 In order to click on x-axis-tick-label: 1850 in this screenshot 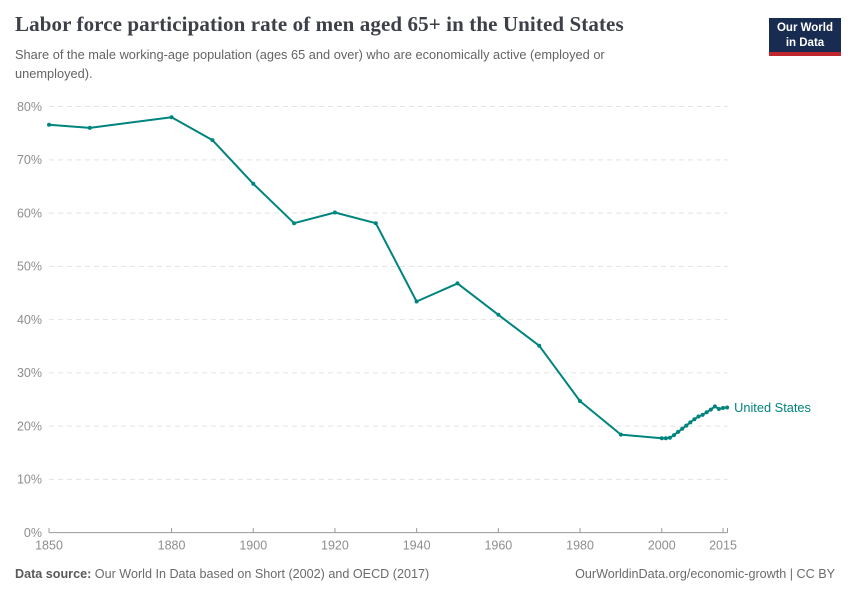, I will do `click(49, 546)`.